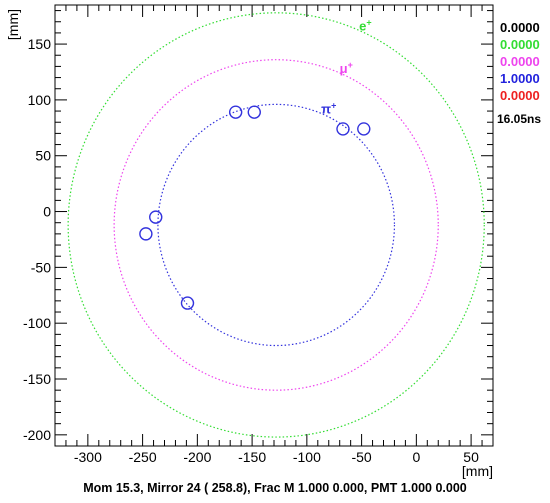 Image resolution: width=550 pixels, height=503 pixels. What do you see at coordinates (47, 212) in the screenshot?
I see `y-tick-label: 0` at bounding box center [47, 212].